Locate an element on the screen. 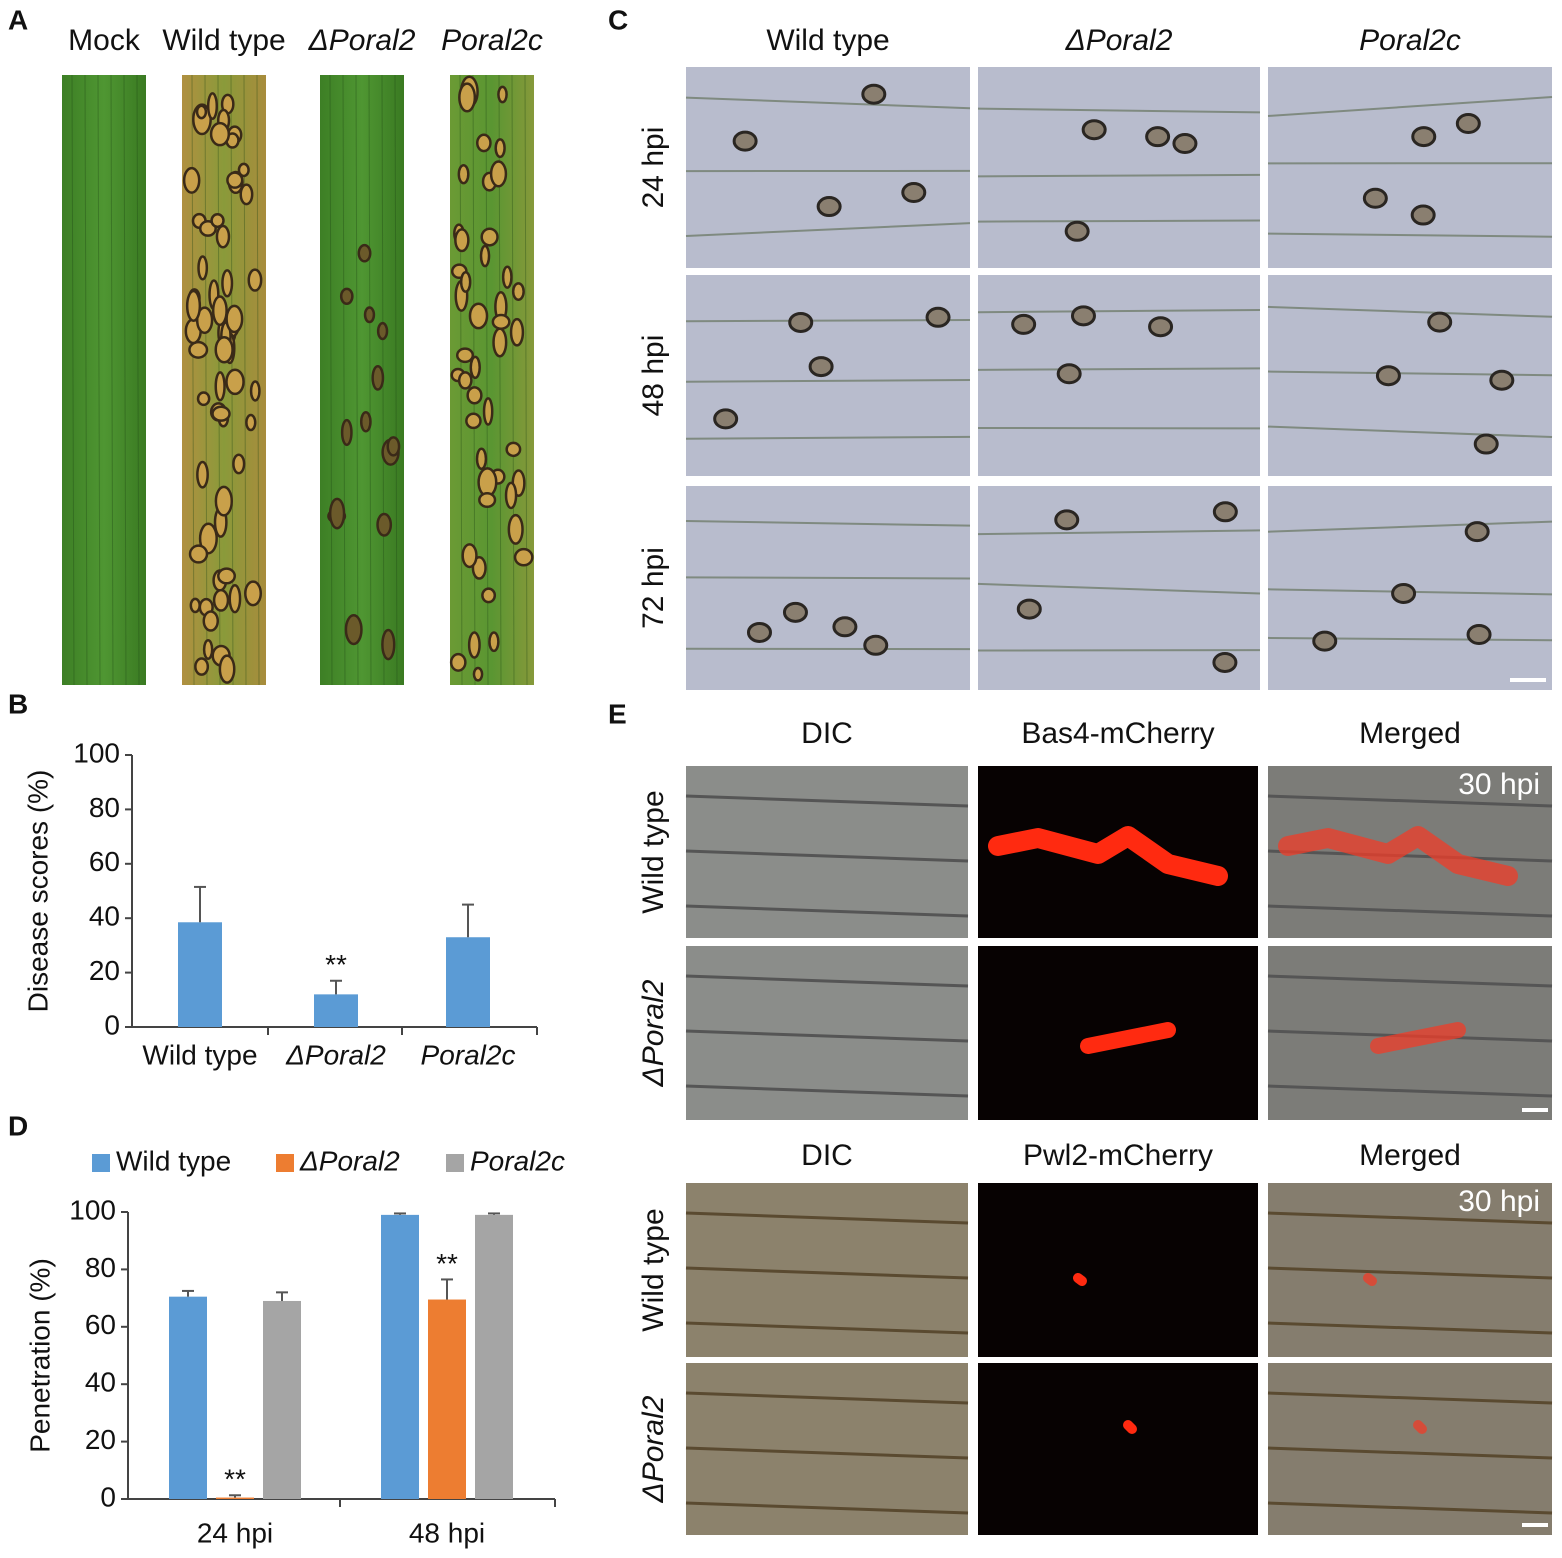 This screenshot has width=1562, height=1558. leaf-photo is located at coordinates (362, 380).